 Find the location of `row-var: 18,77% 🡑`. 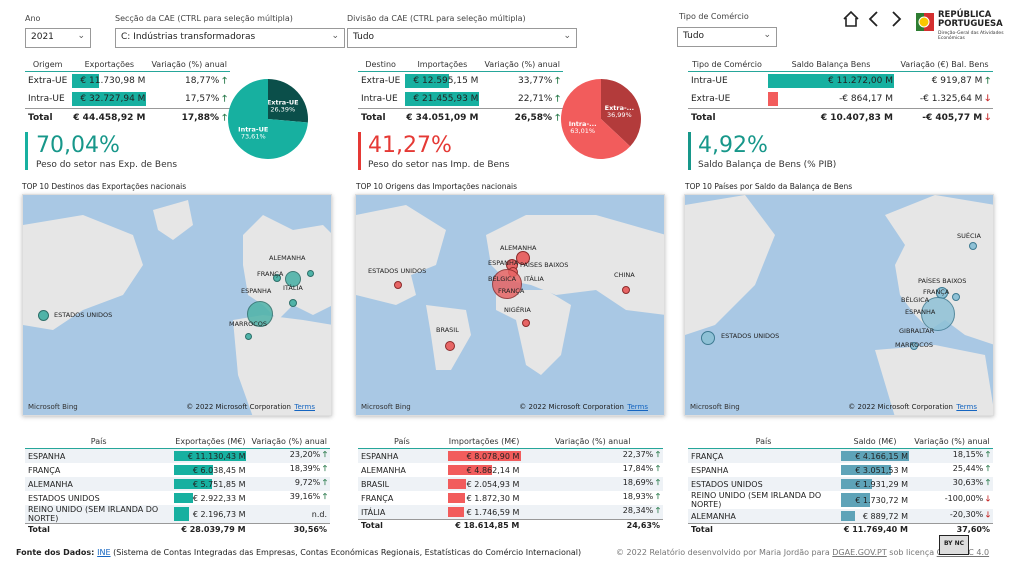

row-var: 18,77% 🡑 is located at coordinates (206, 81).